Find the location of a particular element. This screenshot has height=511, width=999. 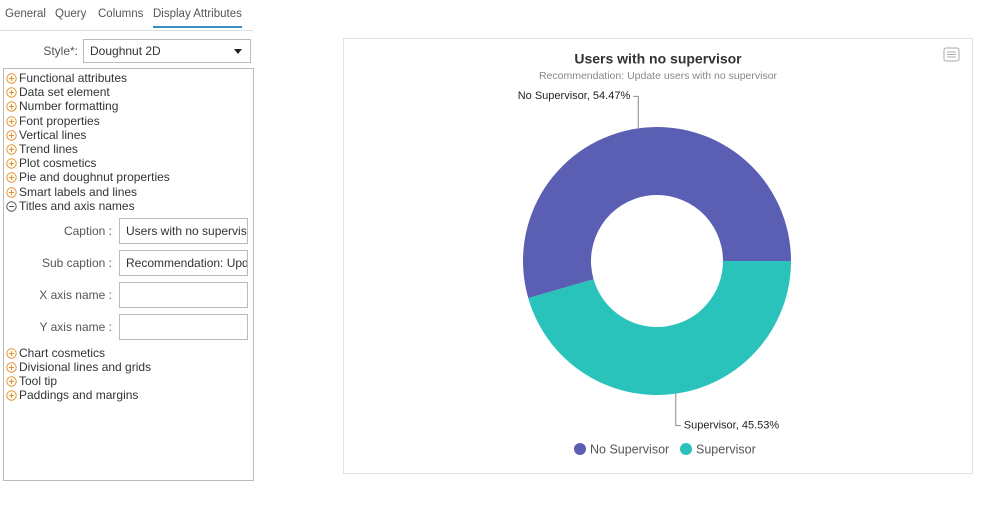

style-dropdown: Doughnut 2D is located at coordinates (167, 51).